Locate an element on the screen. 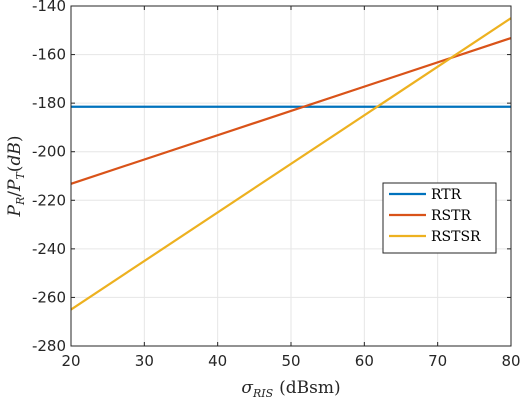  y-axis-label: PR/PT(dB) is located at coordinates (16, 177).